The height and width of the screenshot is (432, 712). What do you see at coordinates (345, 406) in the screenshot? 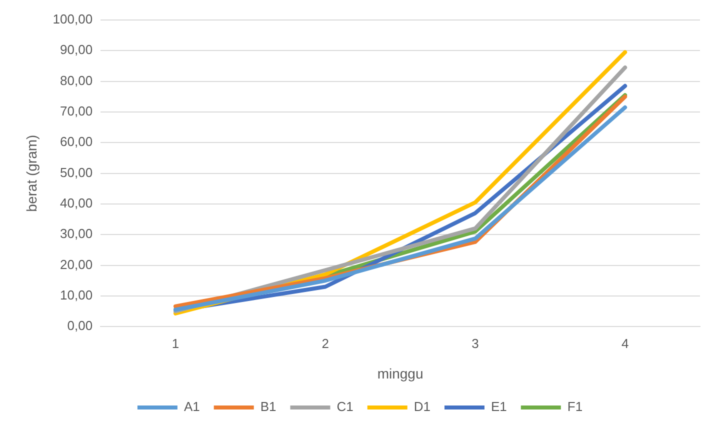
I see `legend-label: C1` at bounding box center [345, 406].